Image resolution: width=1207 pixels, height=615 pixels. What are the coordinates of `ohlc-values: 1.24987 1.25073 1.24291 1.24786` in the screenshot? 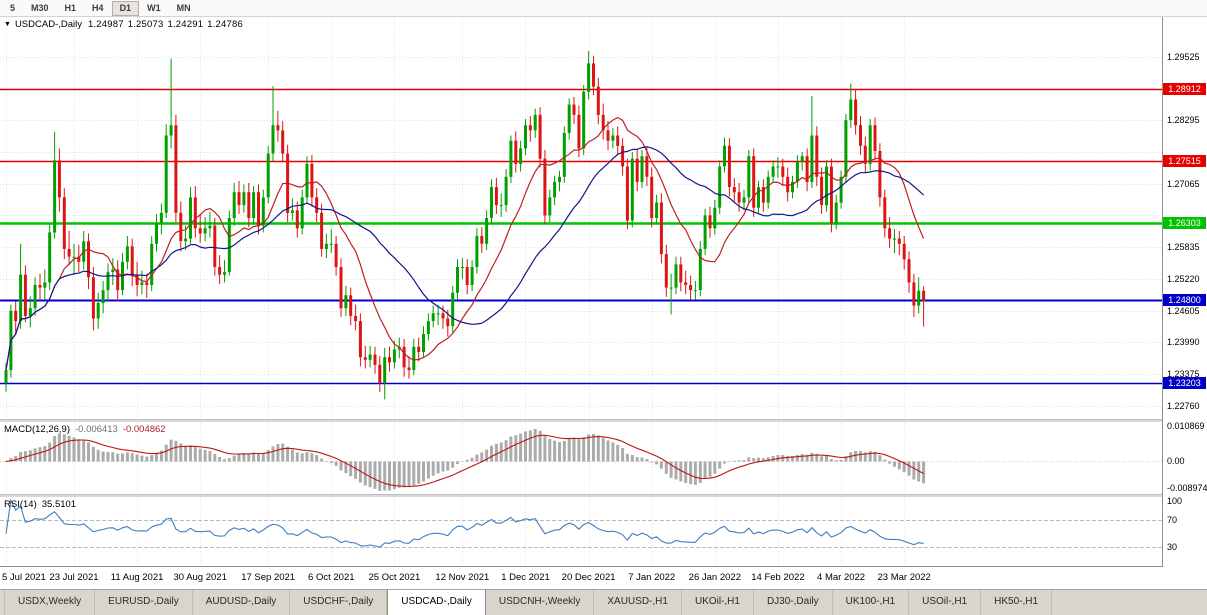 It's located at (167, 24).